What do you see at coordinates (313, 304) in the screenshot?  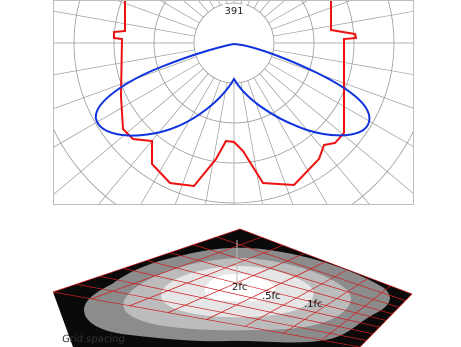 I see `contour-label-0.1fc: .1fc` at bounding box center [313, 304].